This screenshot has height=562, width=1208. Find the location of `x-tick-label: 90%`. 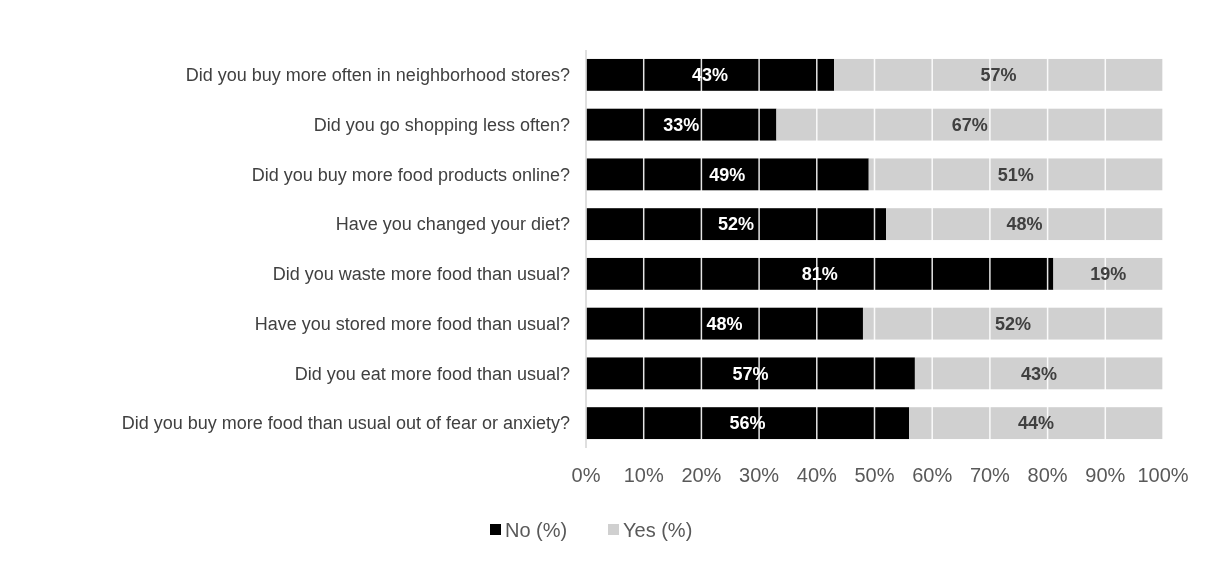

x-tick-label: 90% is located at coordinates (1105, 475).